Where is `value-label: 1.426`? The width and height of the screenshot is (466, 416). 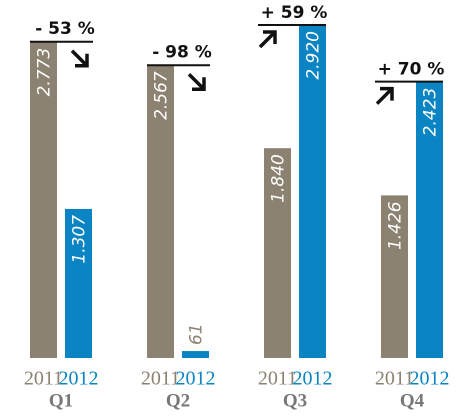
value-label: 1.426 is located at coordinates (396, 225).